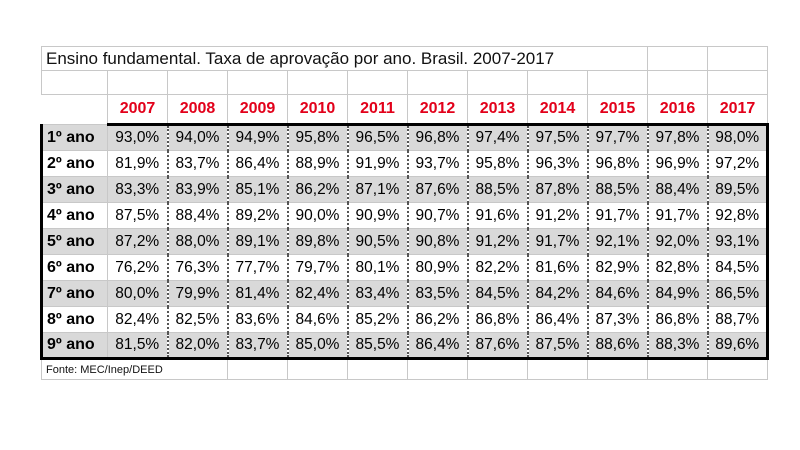 Image resolution: width=800 pixels, height=450 pixels. I want to click on year-header-2016: 2016, so click(677, 110).